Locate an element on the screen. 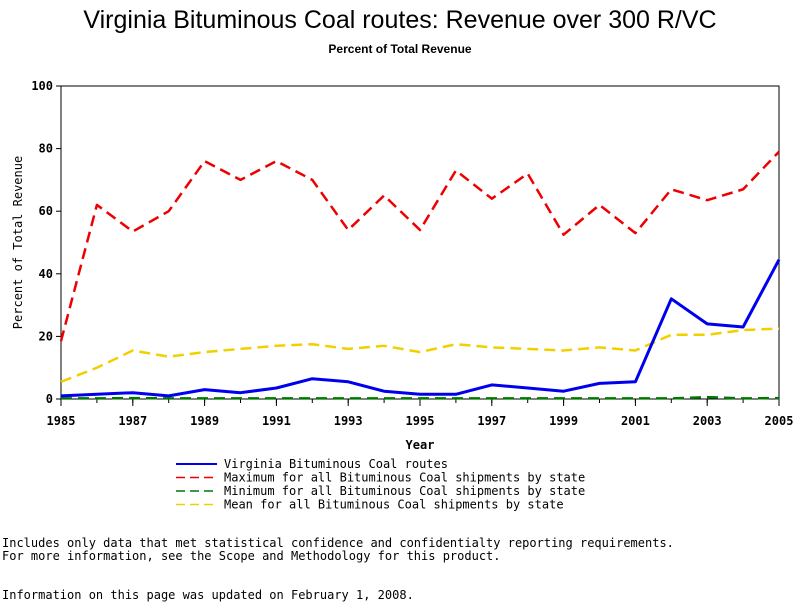 The height and width of the screenshot is (602, 800). y-tick-label: 60 is located at coordinates (46, 211).